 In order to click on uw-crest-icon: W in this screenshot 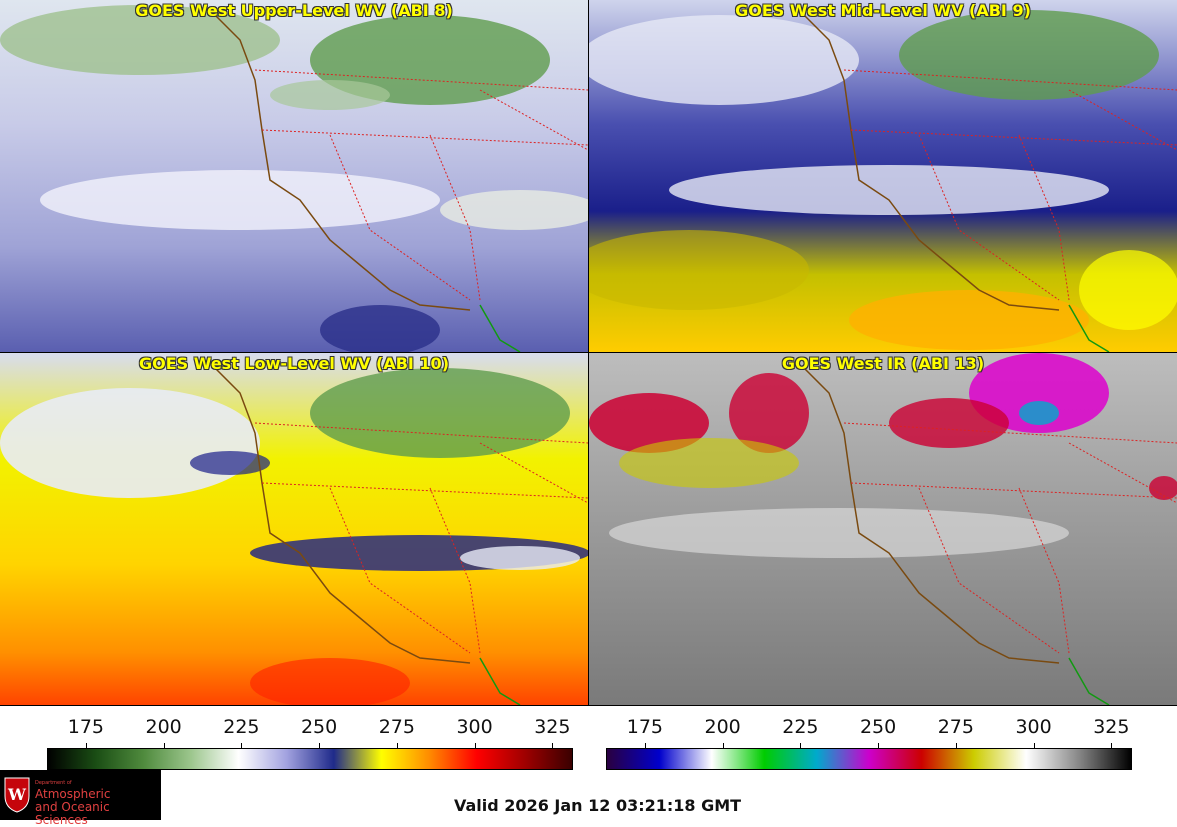, I will do `click(17, 795)`.